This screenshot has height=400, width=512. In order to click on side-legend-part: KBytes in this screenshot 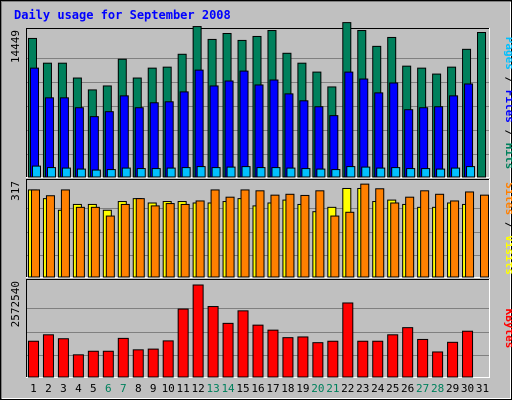, I will do `click(507, 329)`.